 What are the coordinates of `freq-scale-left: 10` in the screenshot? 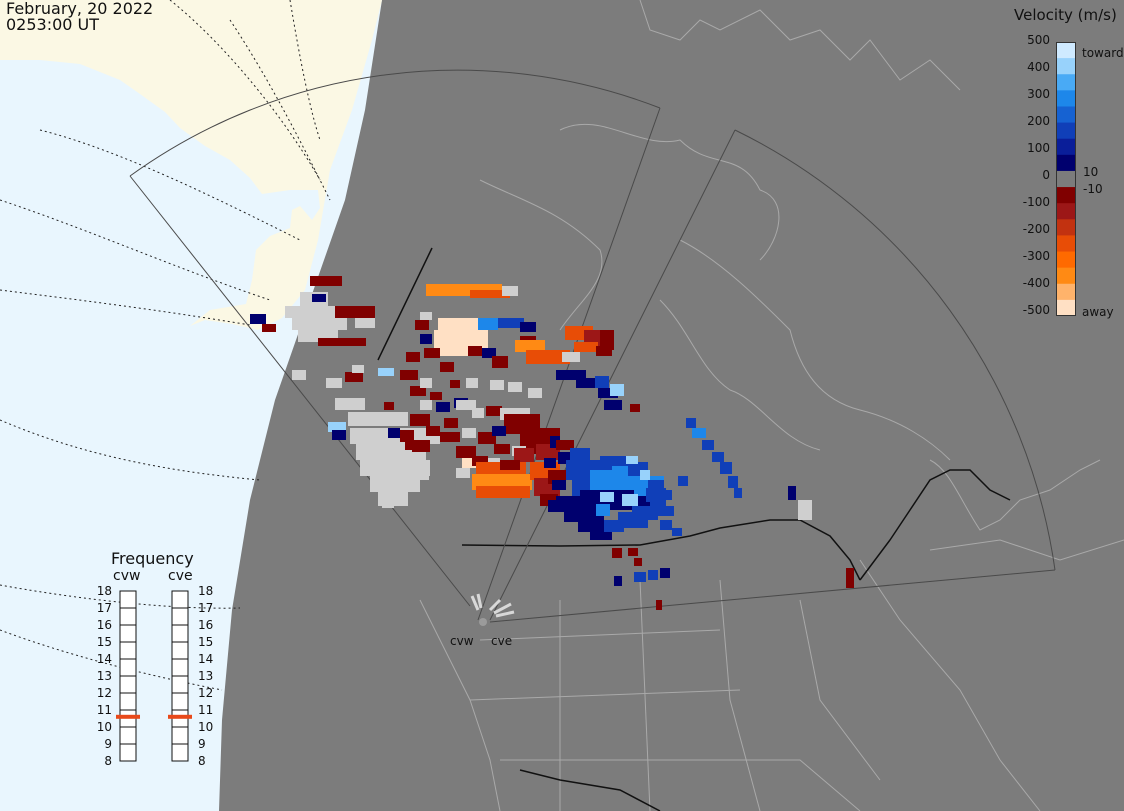 It's located at (104, 727).